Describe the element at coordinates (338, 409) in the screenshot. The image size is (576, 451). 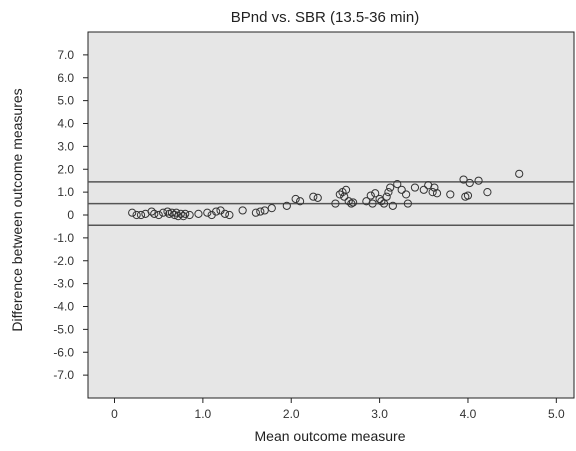
I see `x-axis-ticks: 0 1.0 2.0 3.0 4.0 5.0` at that location.